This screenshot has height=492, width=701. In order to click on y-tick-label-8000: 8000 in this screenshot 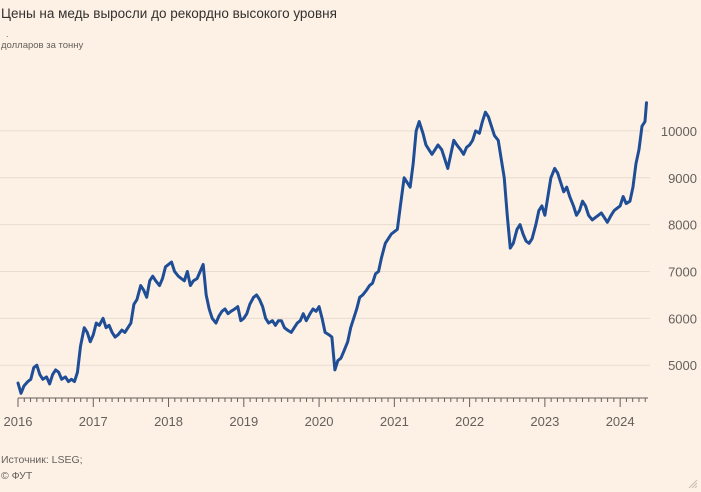, I will do `click(682, 225)`.